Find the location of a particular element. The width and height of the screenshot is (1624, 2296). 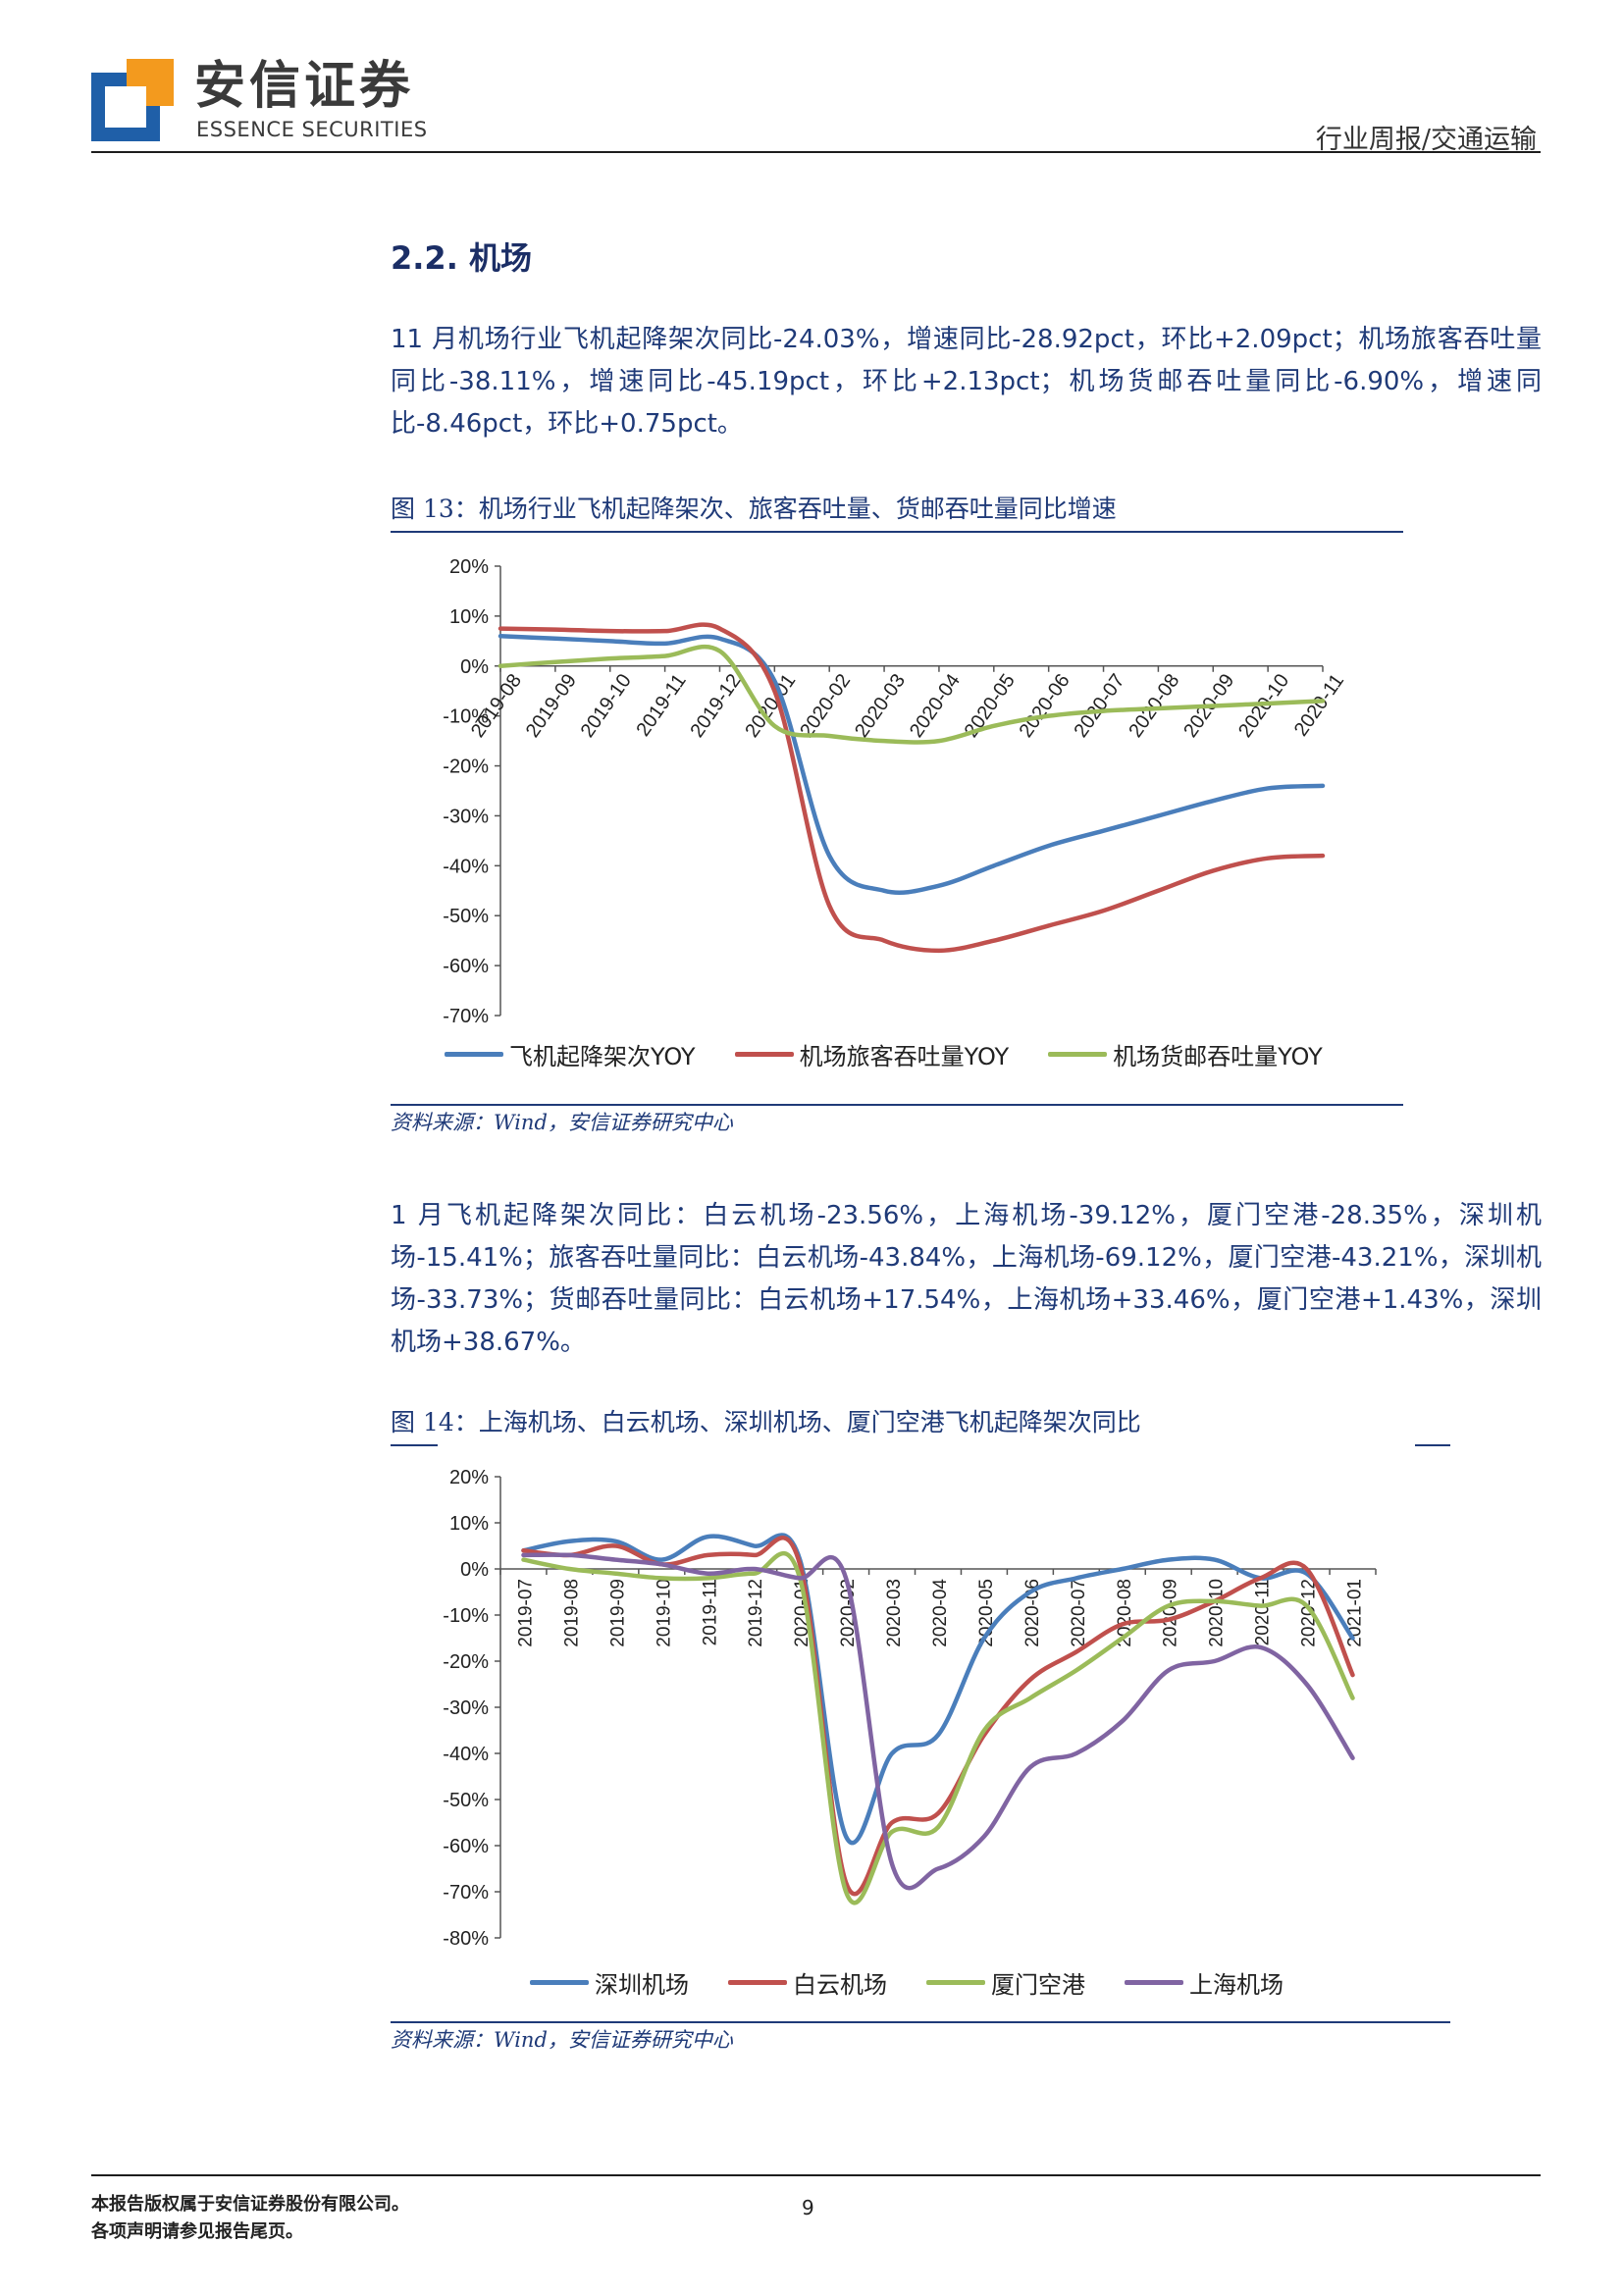

x-tick-label: 2020-06 is located at coordinates (1045, 706).